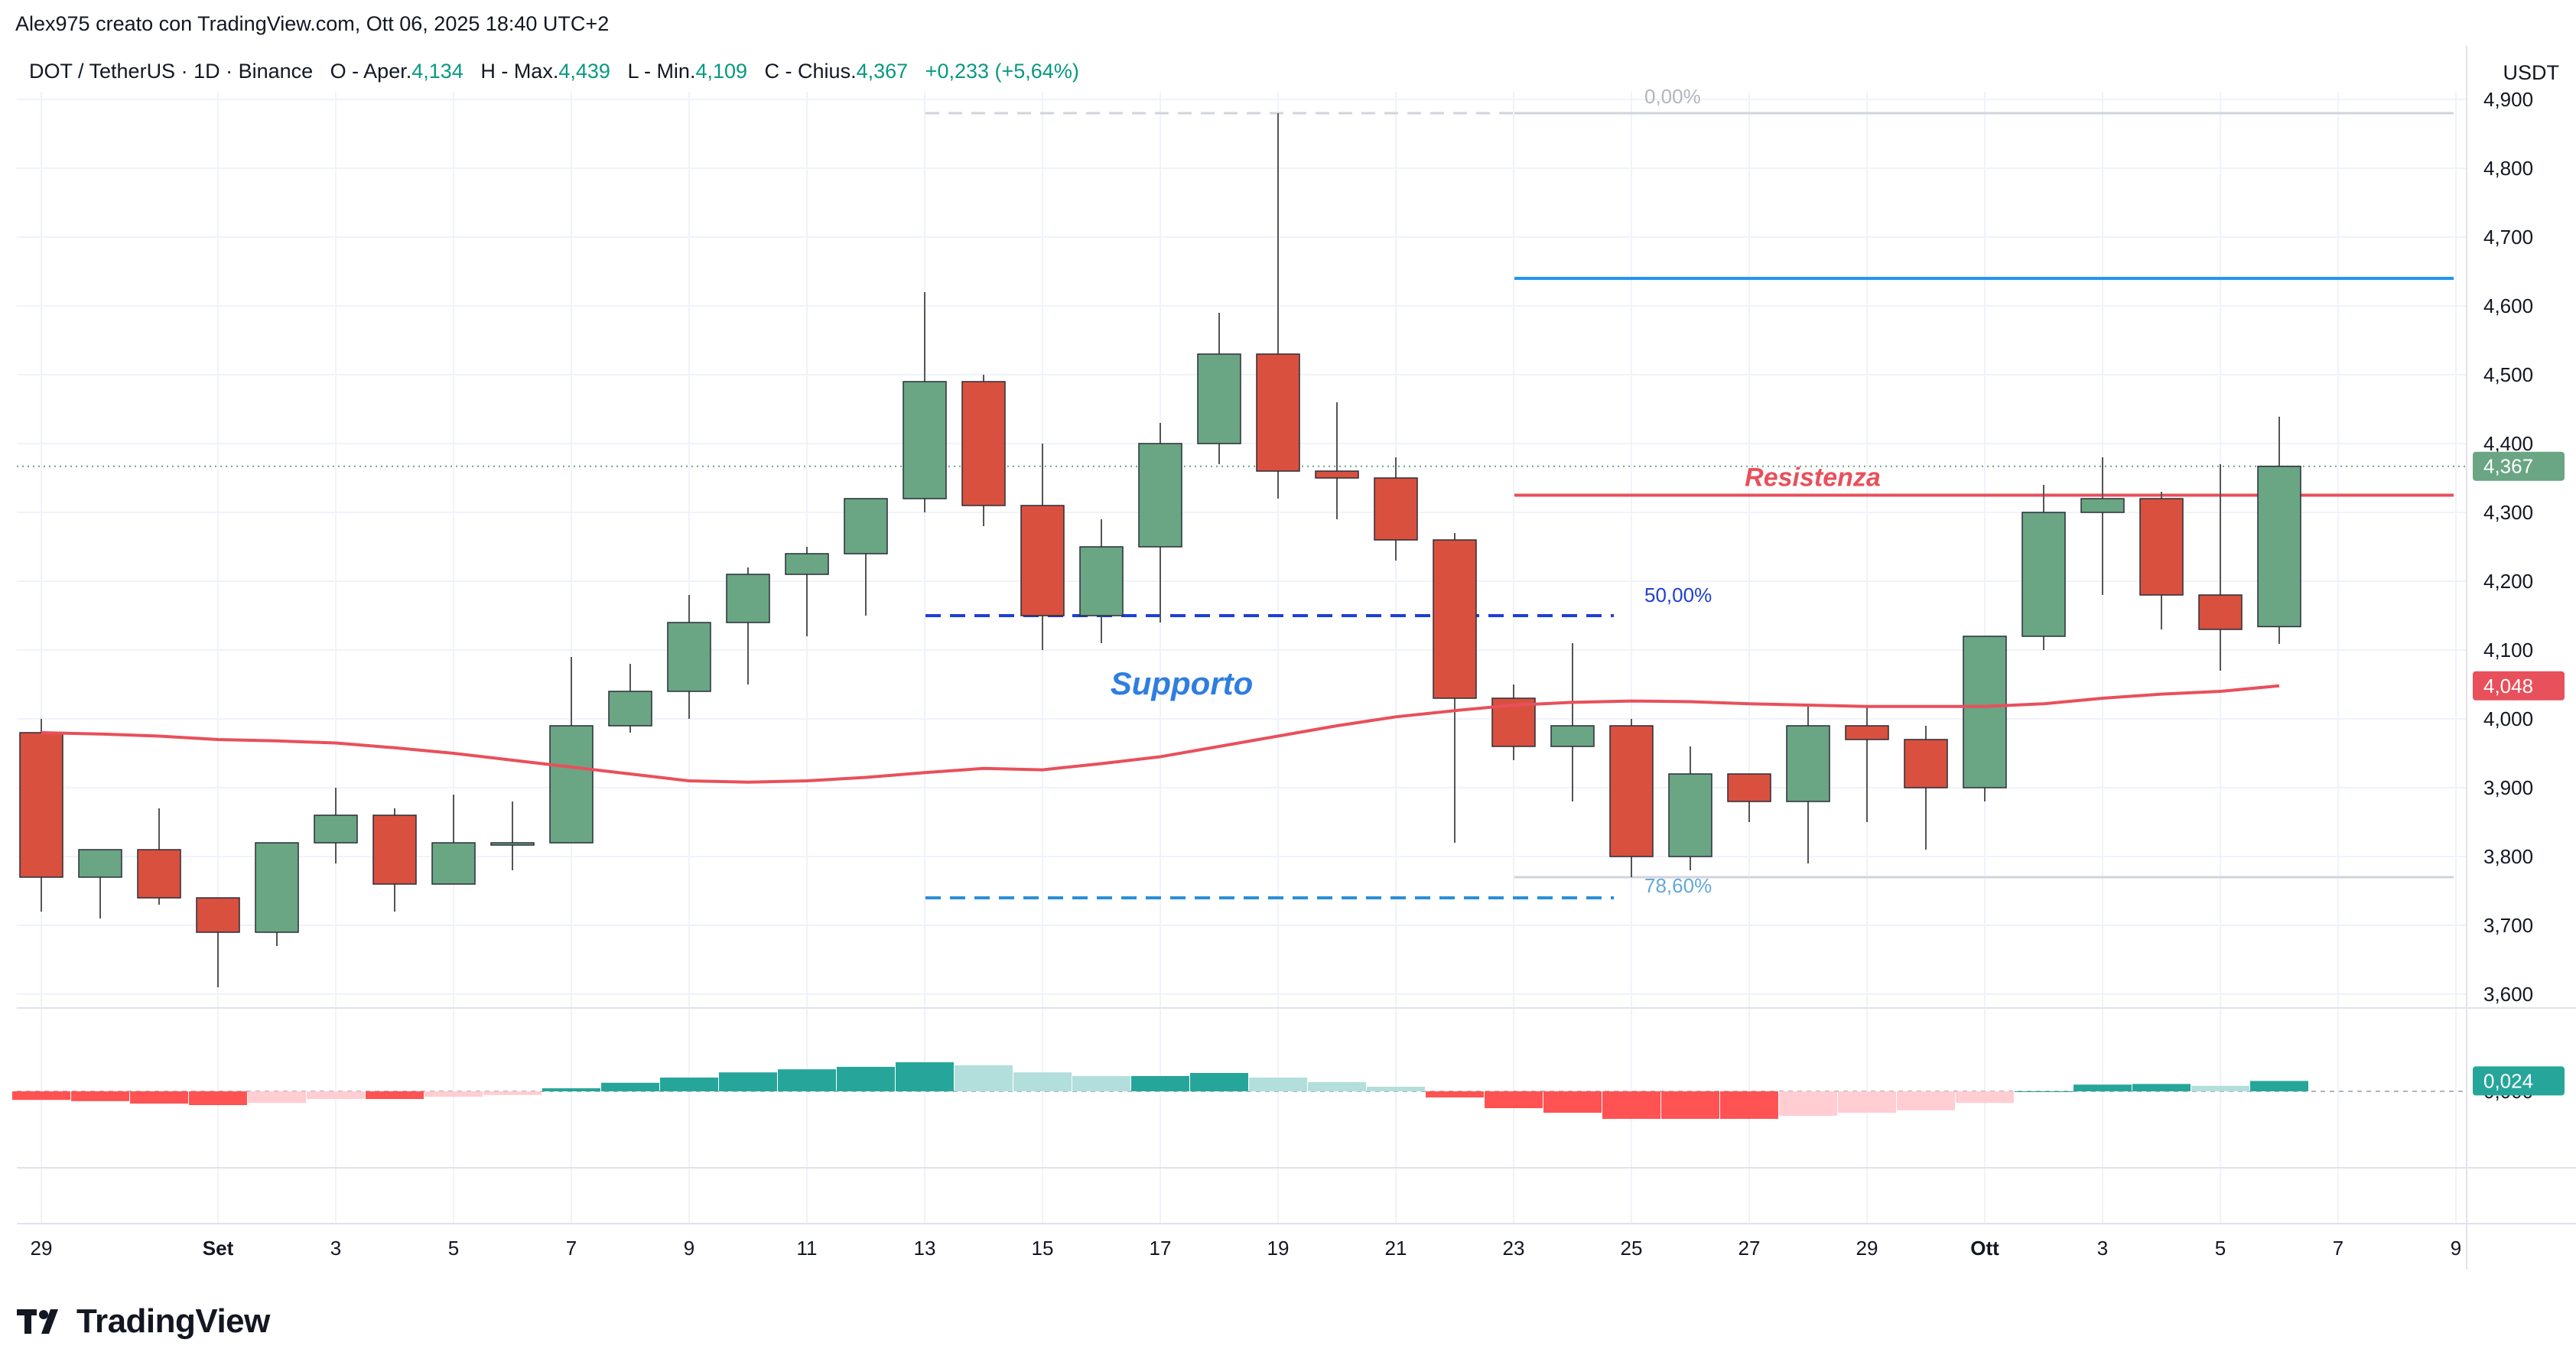 Image resolution: width=2576 pixels, height=1372 pixels. Describe the element at coordinates (1678, 595) in the screenshot. I see `fib-50-label: 50,00%` at that location.